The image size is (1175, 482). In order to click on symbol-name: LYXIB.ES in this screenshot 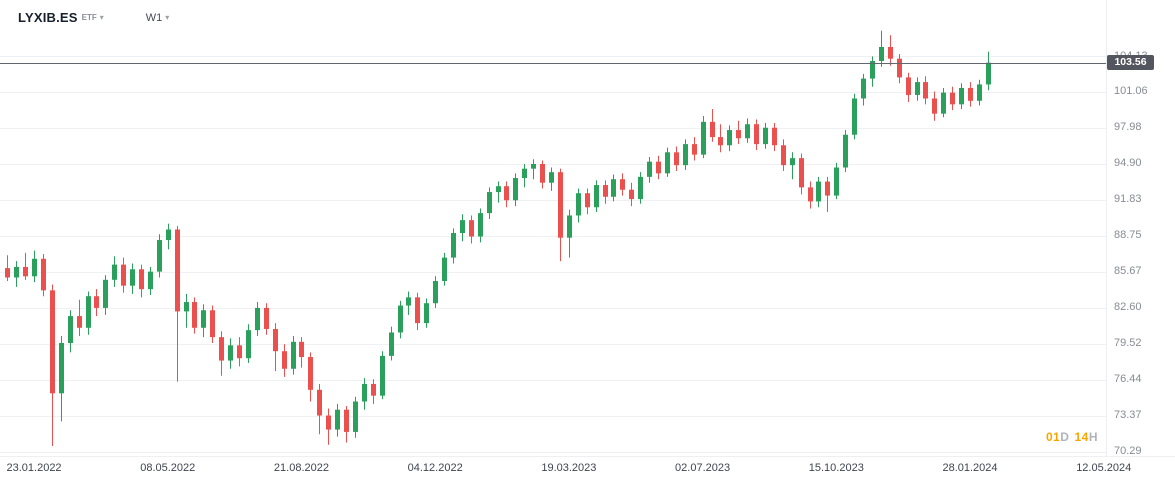, I will do `click(48, 17)`.